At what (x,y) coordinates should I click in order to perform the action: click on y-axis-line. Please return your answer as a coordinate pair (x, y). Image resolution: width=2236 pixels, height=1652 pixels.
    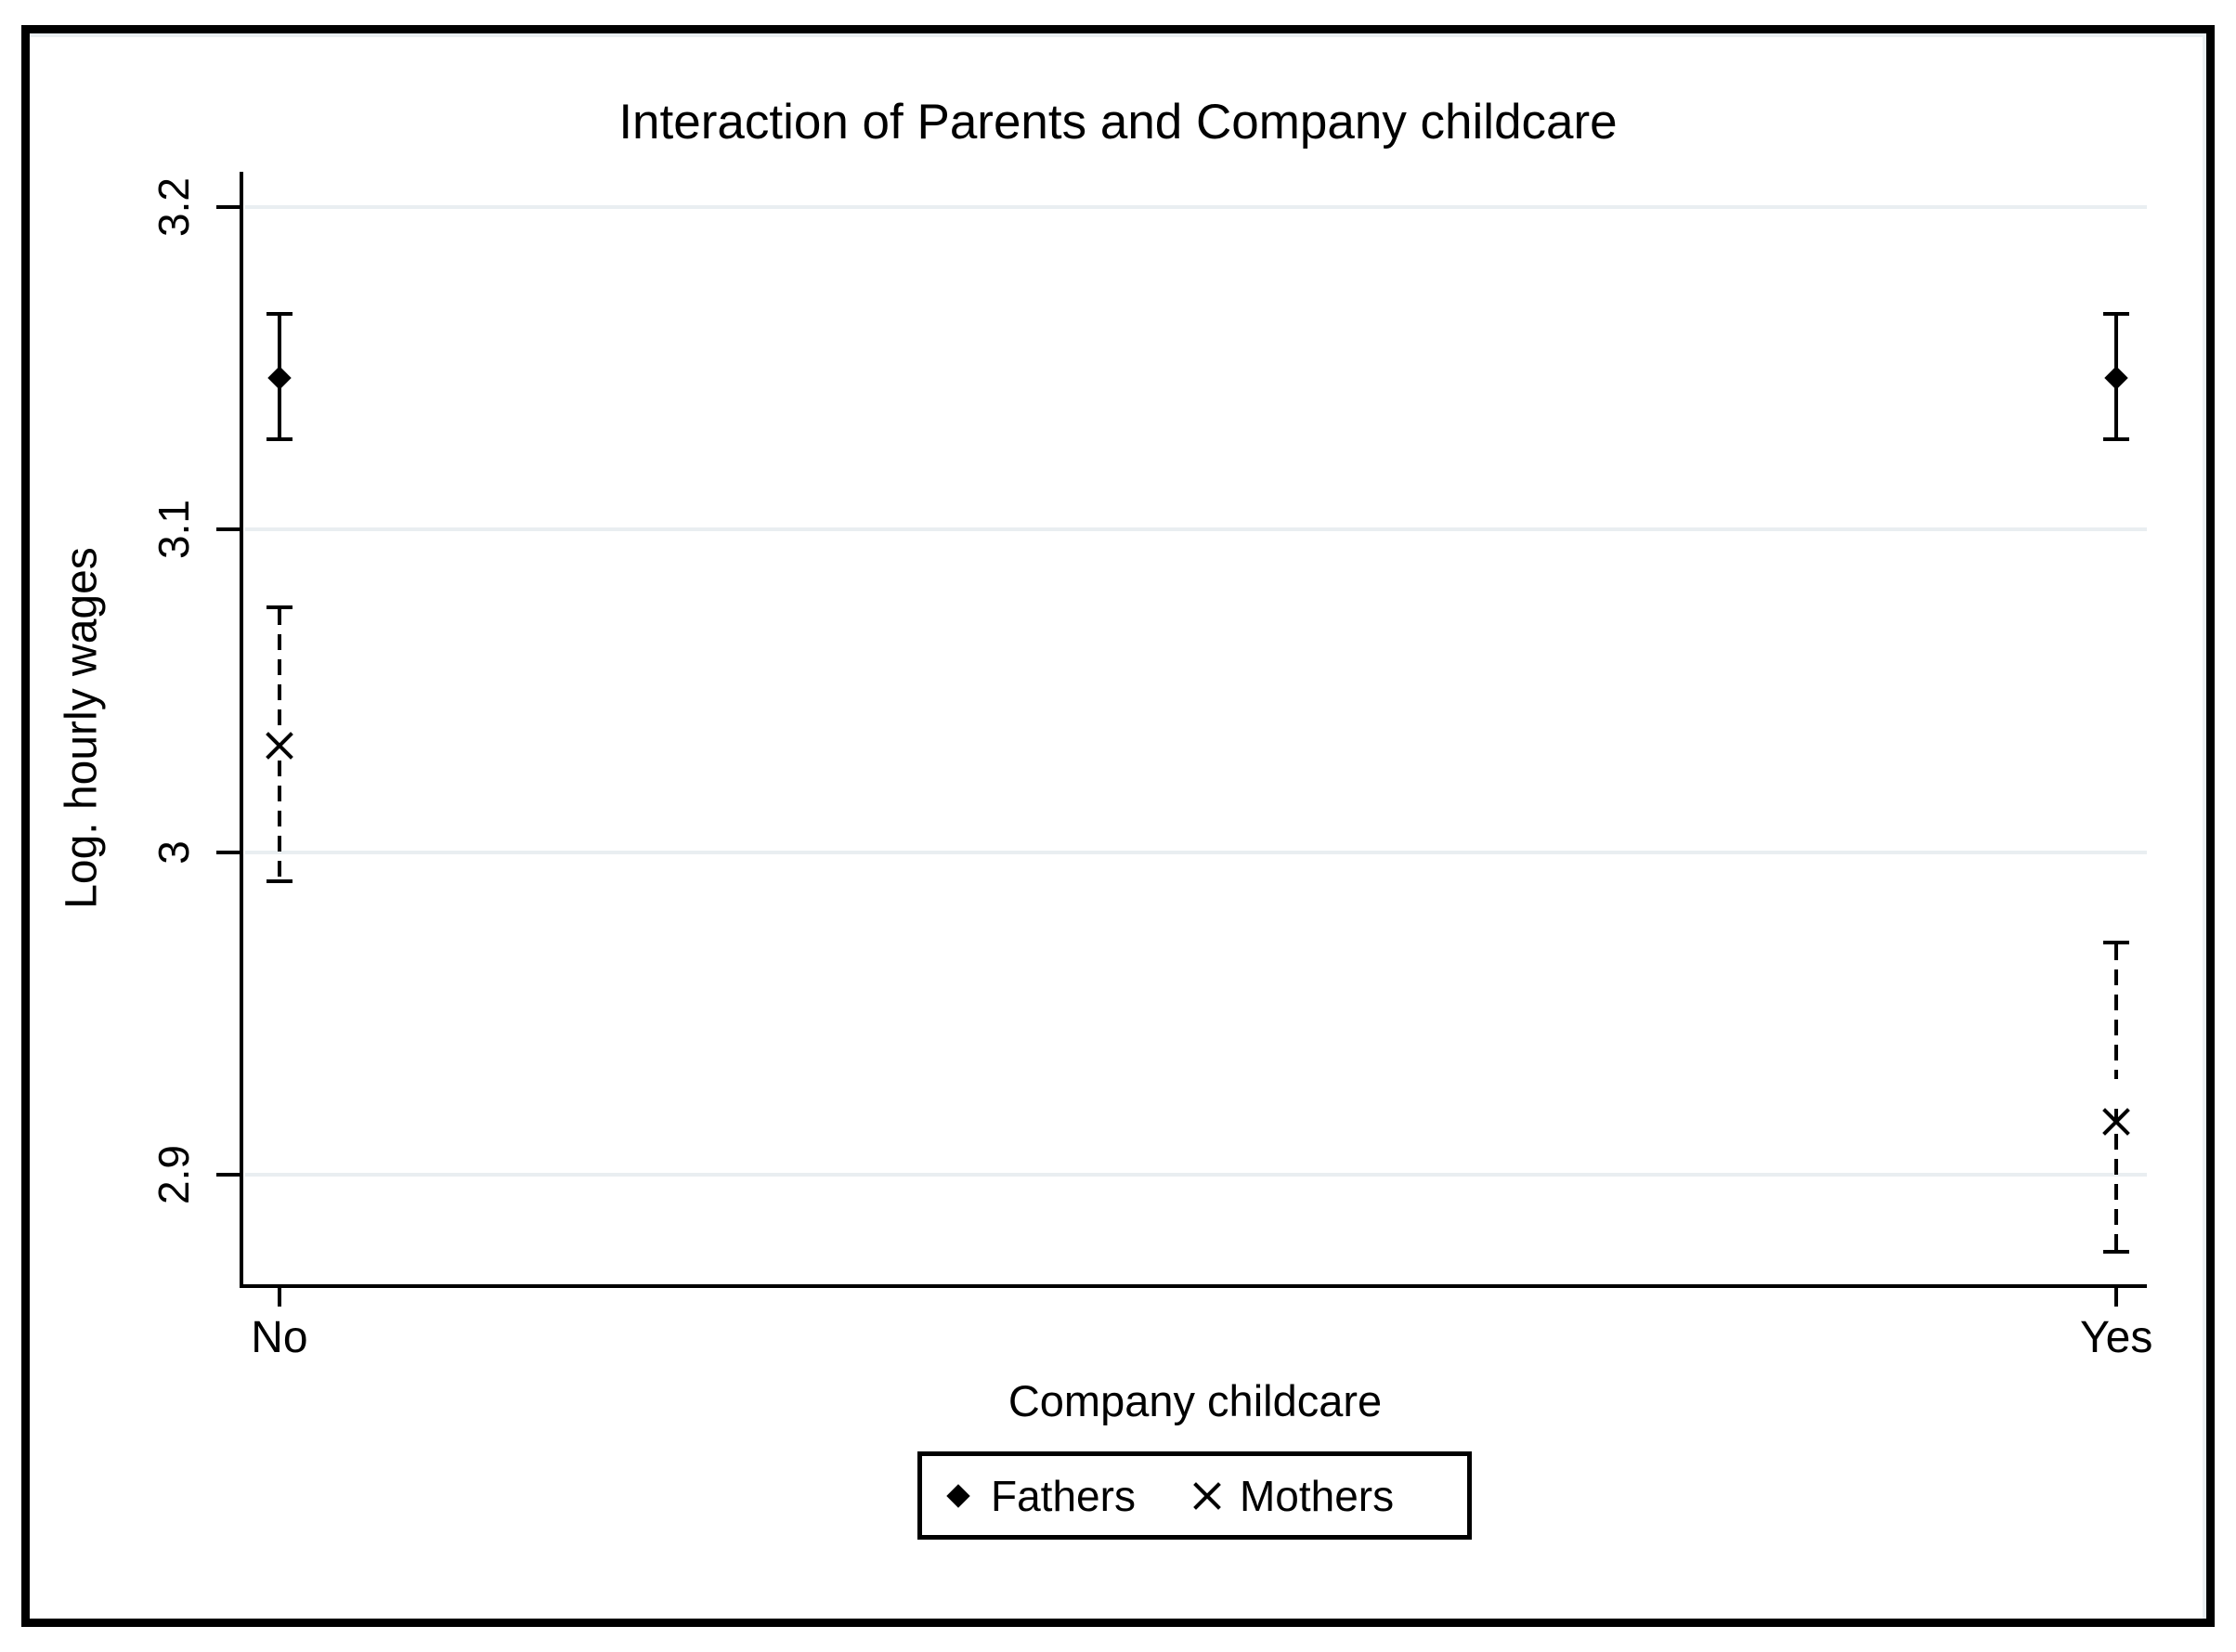
    Looking at the image, I should click on (241, 730).